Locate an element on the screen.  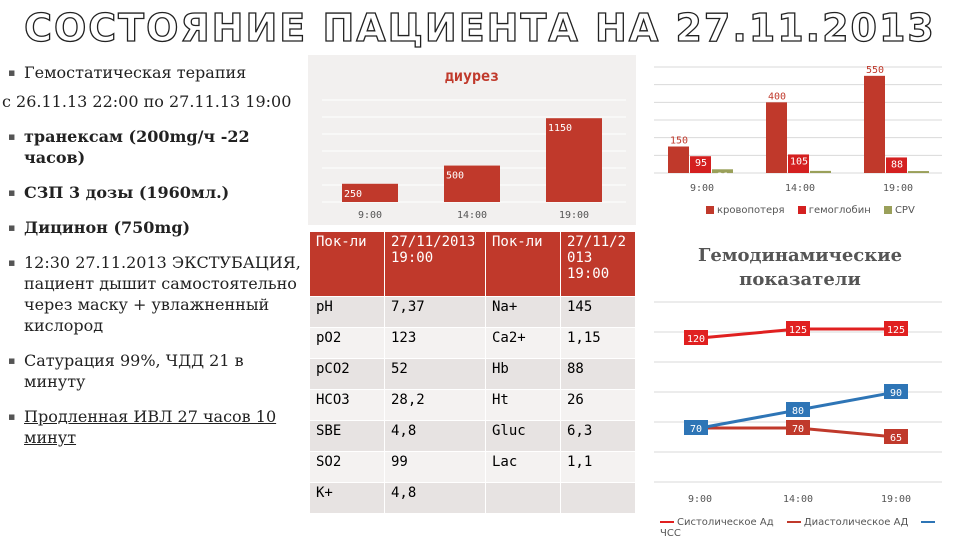
bloodloss-value-label: 95 is located at coordinates (701, 163).